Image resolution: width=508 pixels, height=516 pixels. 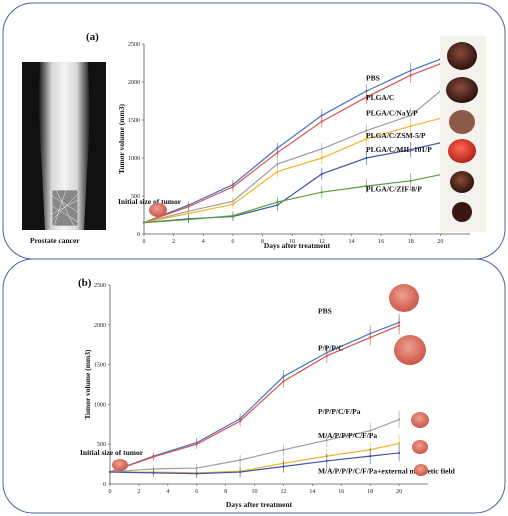 What do you see at coordinates (55, 240) in the screenshot?
I see `photo-caption: Prostate cancer` at bounding box center [55, 240].